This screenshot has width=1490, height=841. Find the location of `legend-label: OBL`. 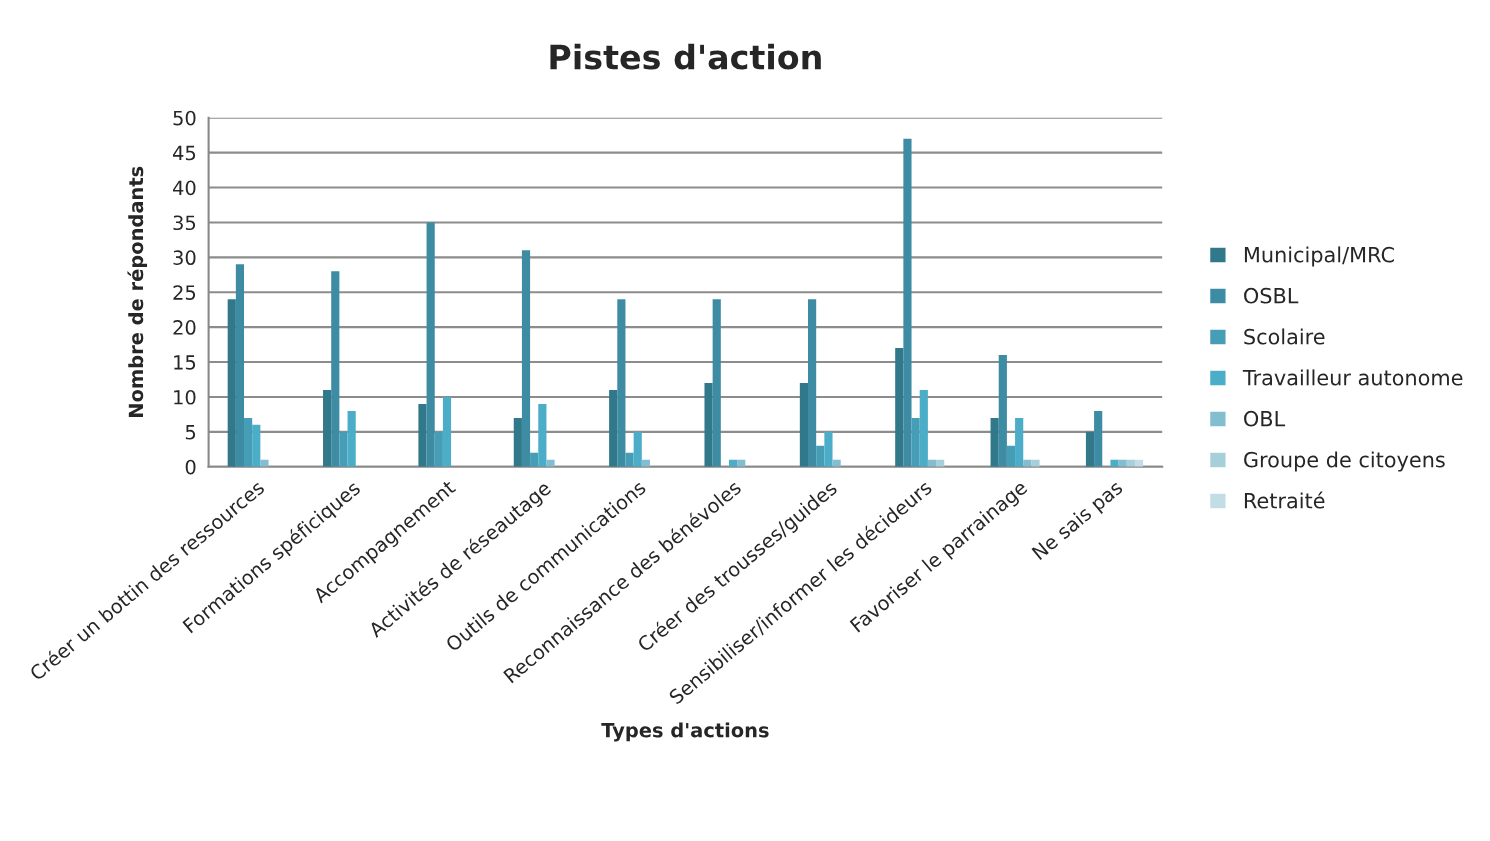

legend-label: OBL is located at coordinates (1265, 418).